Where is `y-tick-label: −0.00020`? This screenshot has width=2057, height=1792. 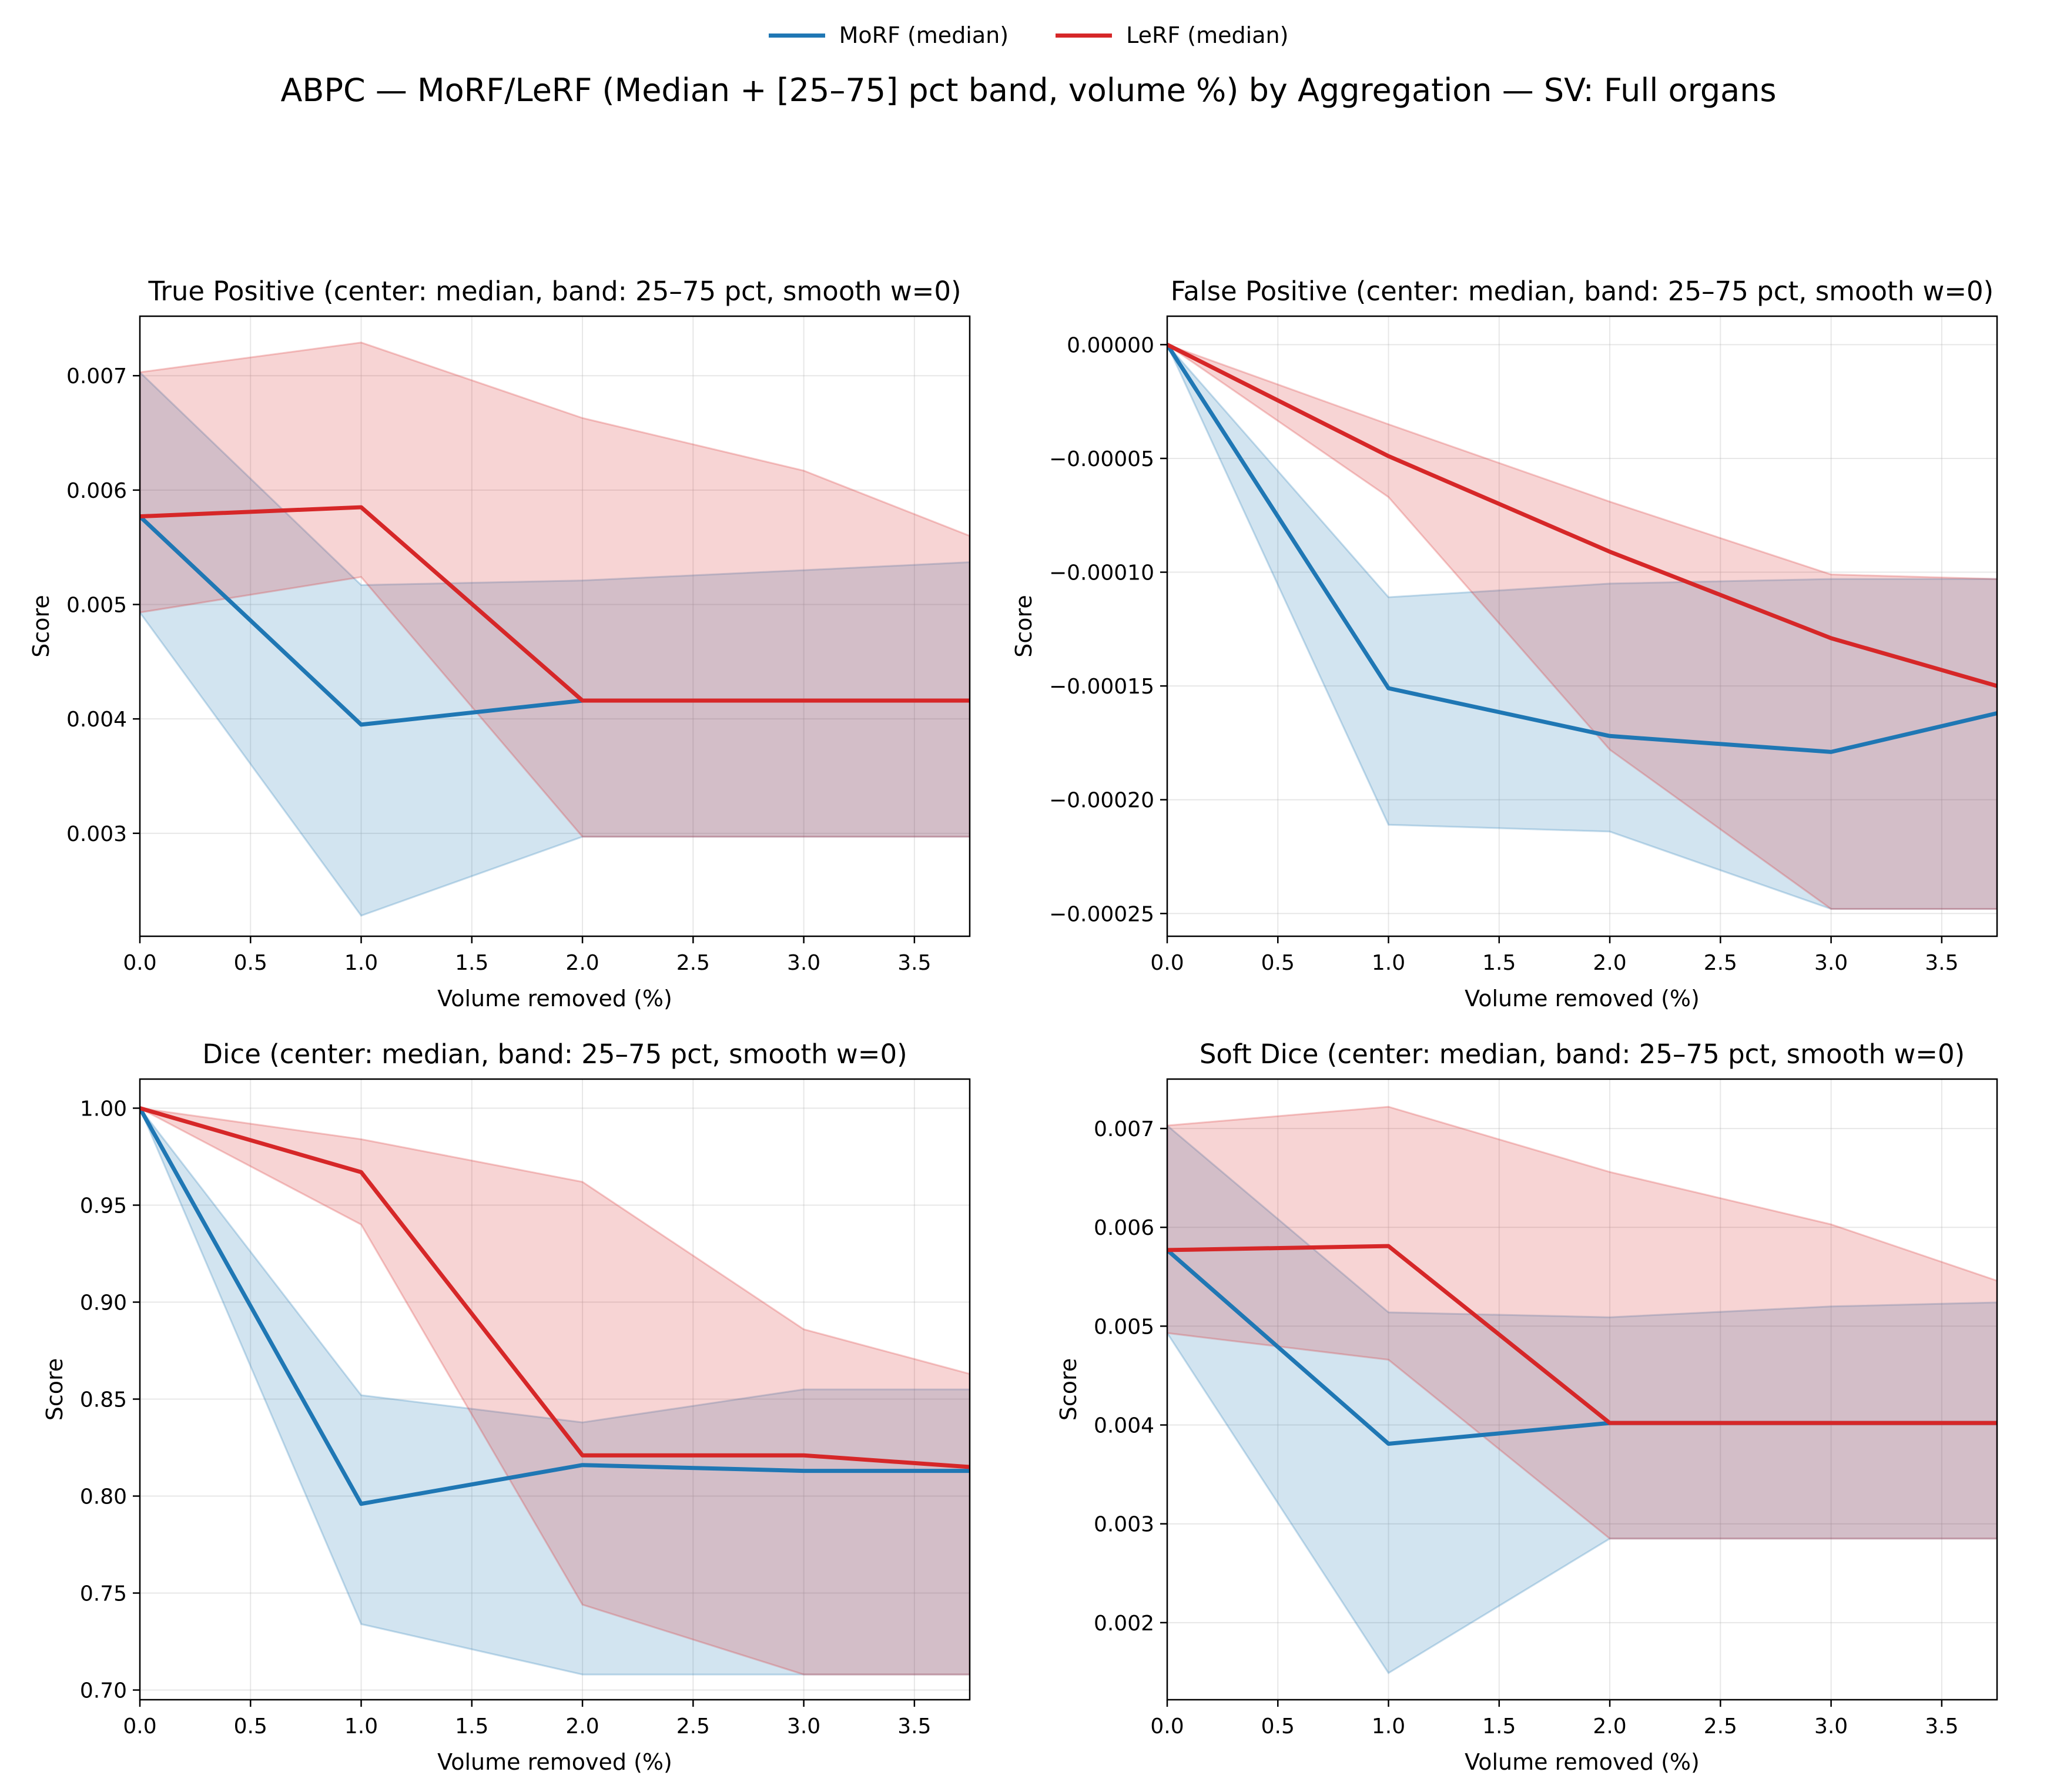
y-tick-label: −0.00020 is located at coordinates (1101, 801).